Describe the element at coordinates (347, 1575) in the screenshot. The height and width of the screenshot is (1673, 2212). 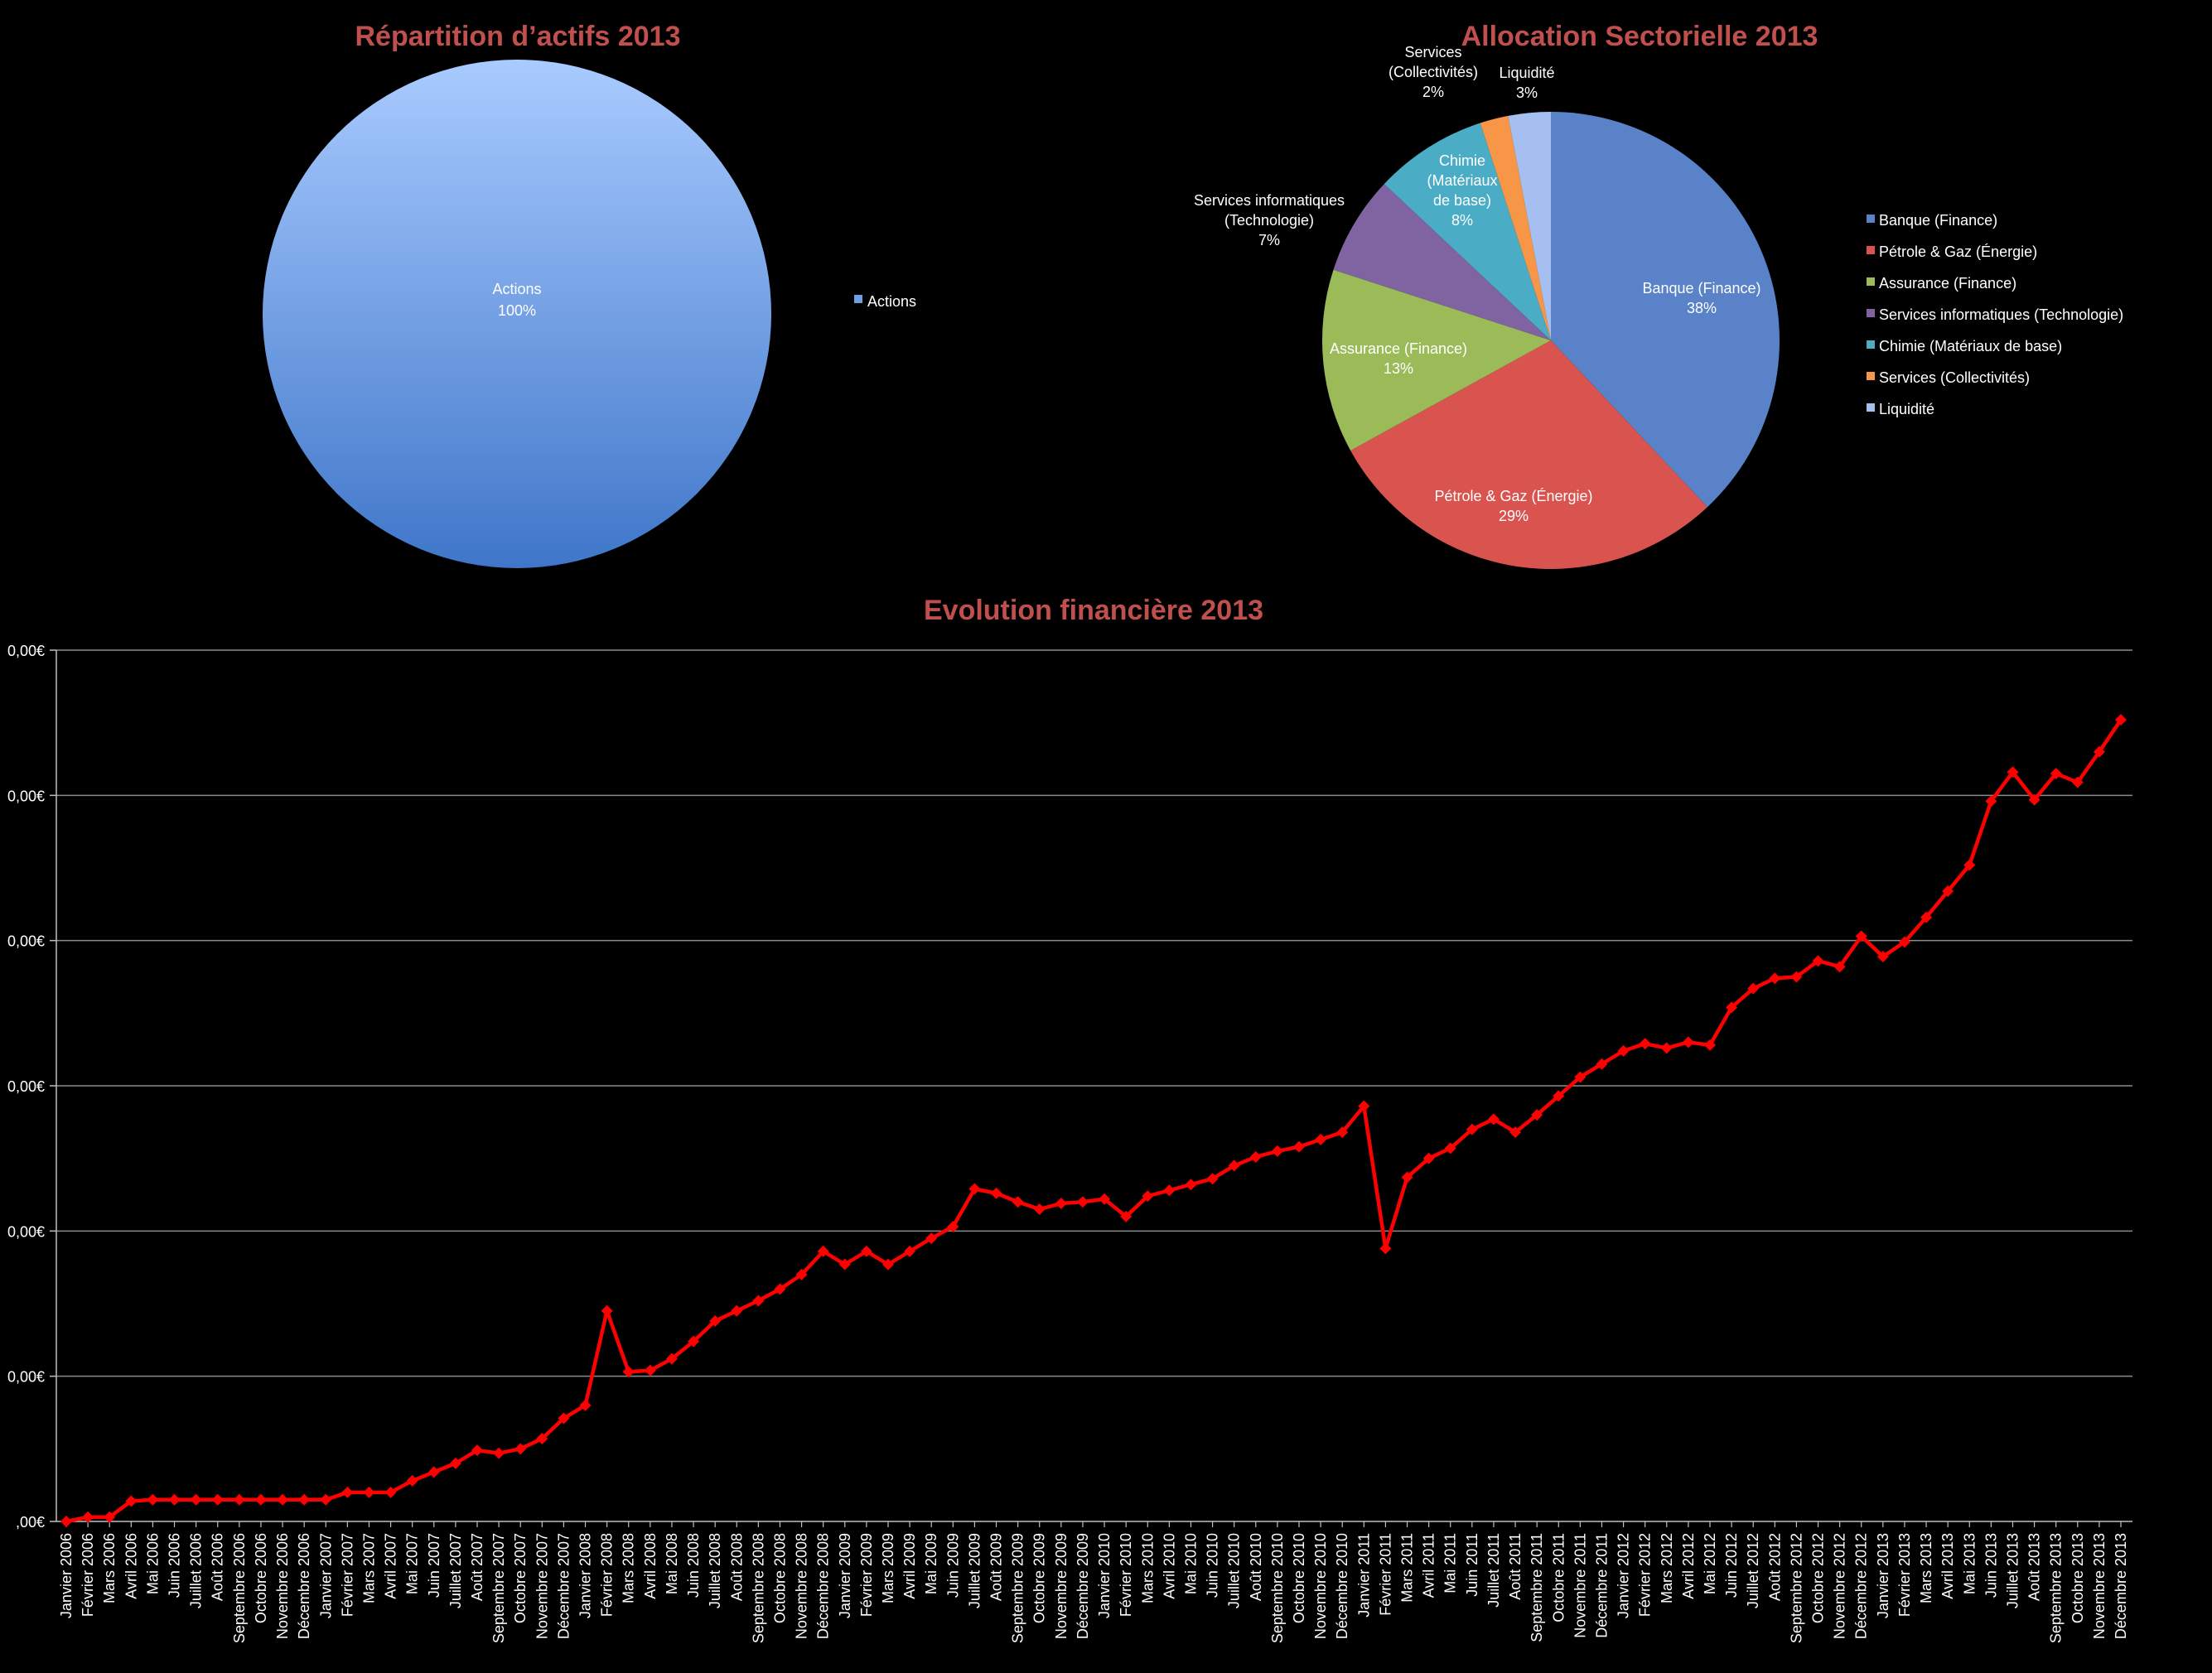
I see `x-tick-label: Février 2007` at that location.